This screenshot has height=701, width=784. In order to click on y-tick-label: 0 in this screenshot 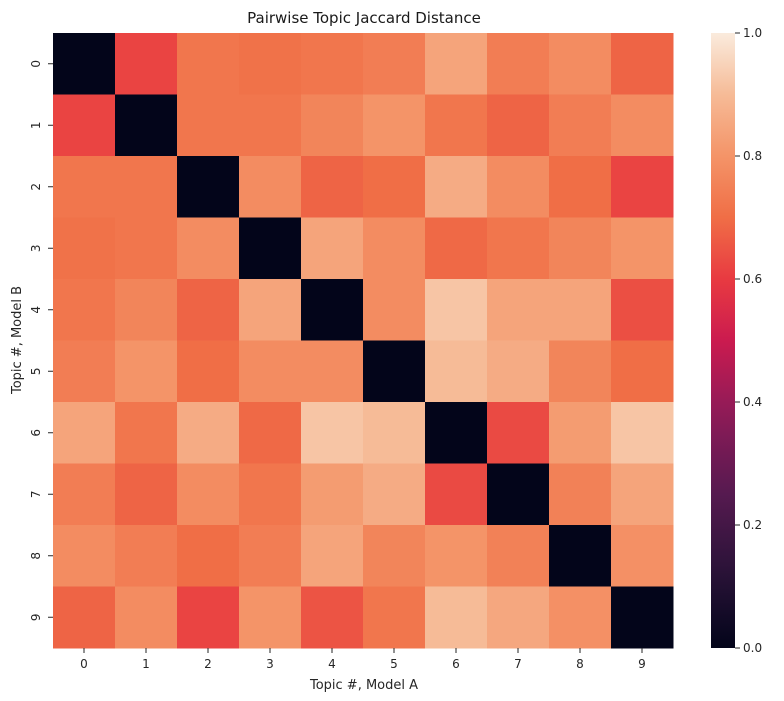, I will do `click(36, 64)`.